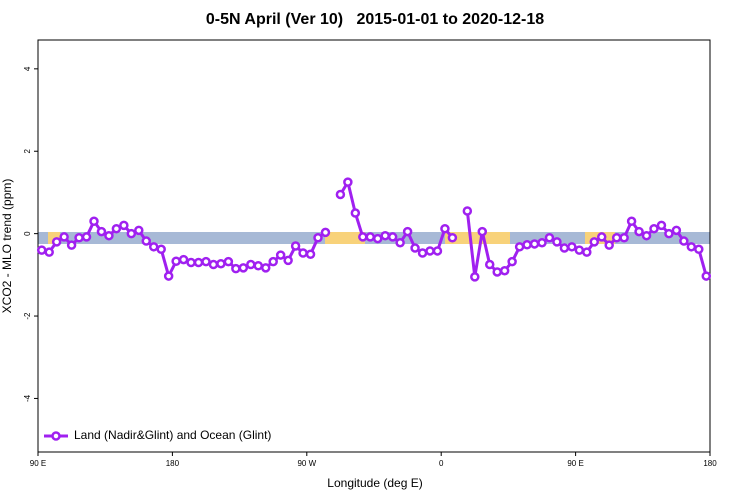 Image resolution: width=750 pixels, height=500 pixels. I want to click on y-tick-label: 2, so click(27, 150).